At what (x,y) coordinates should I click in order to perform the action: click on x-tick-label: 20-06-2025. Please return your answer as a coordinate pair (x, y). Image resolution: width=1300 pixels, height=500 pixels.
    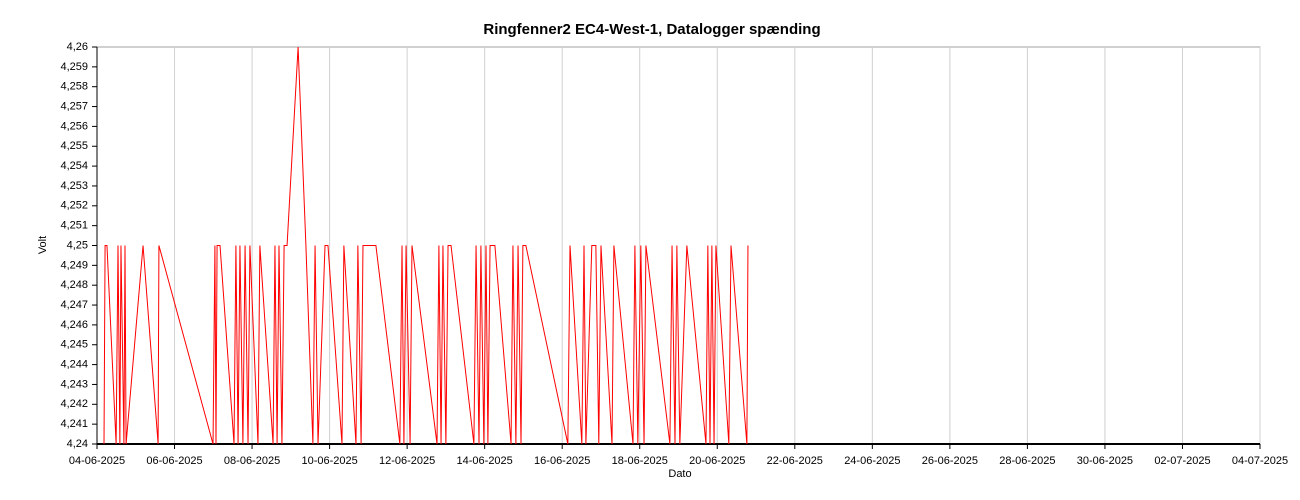
    Looking at the image, I should click on (717, 461).